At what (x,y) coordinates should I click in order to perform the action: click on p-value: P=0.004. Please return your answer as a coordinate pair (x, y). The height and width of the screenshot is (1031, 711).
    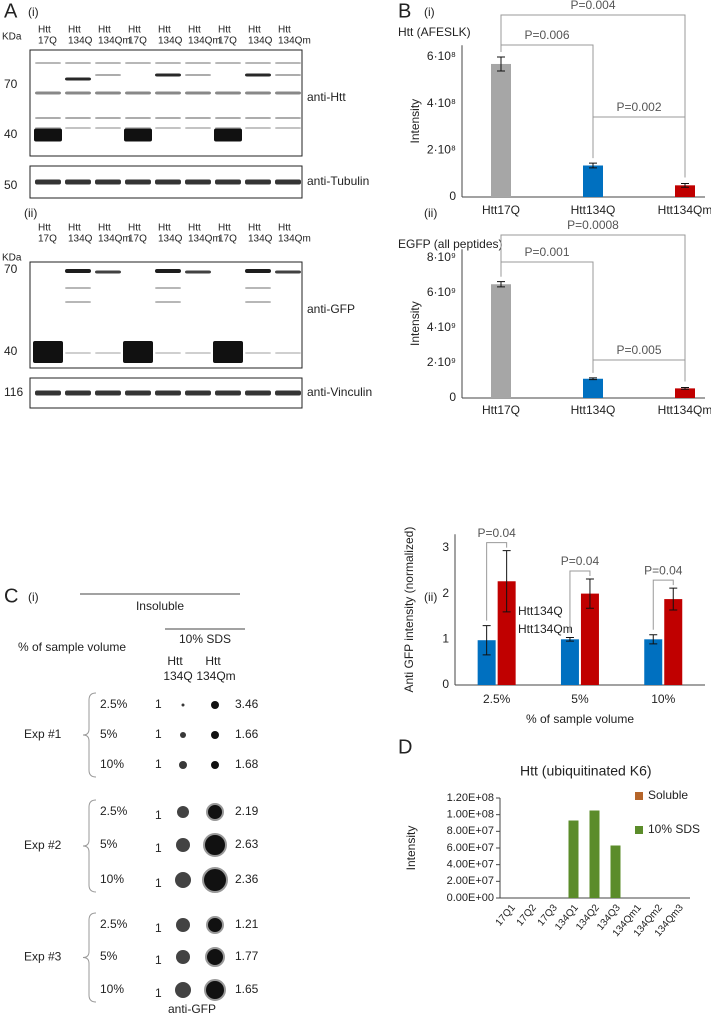
    Looking at the image, I should click on (592, 6).